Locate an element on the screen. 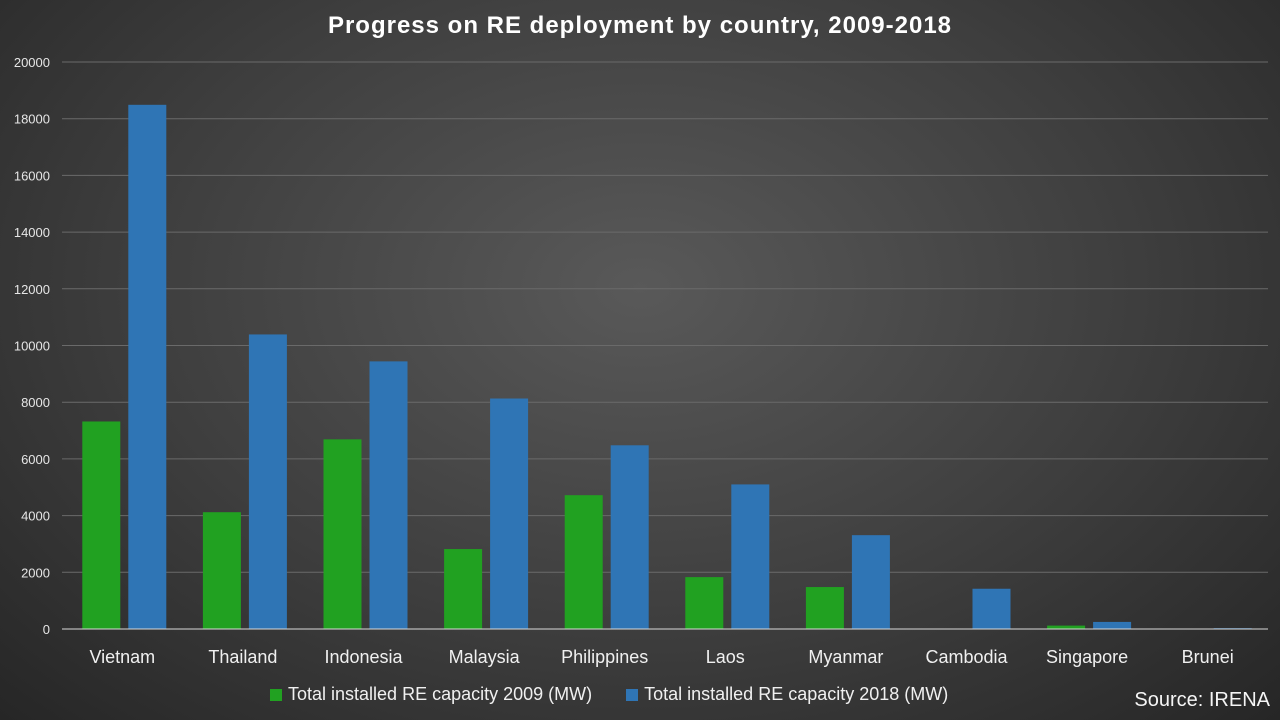 This screenshot has height=720, width=1280. y-tick-label: 16000 is located at coordinates (32, 175).